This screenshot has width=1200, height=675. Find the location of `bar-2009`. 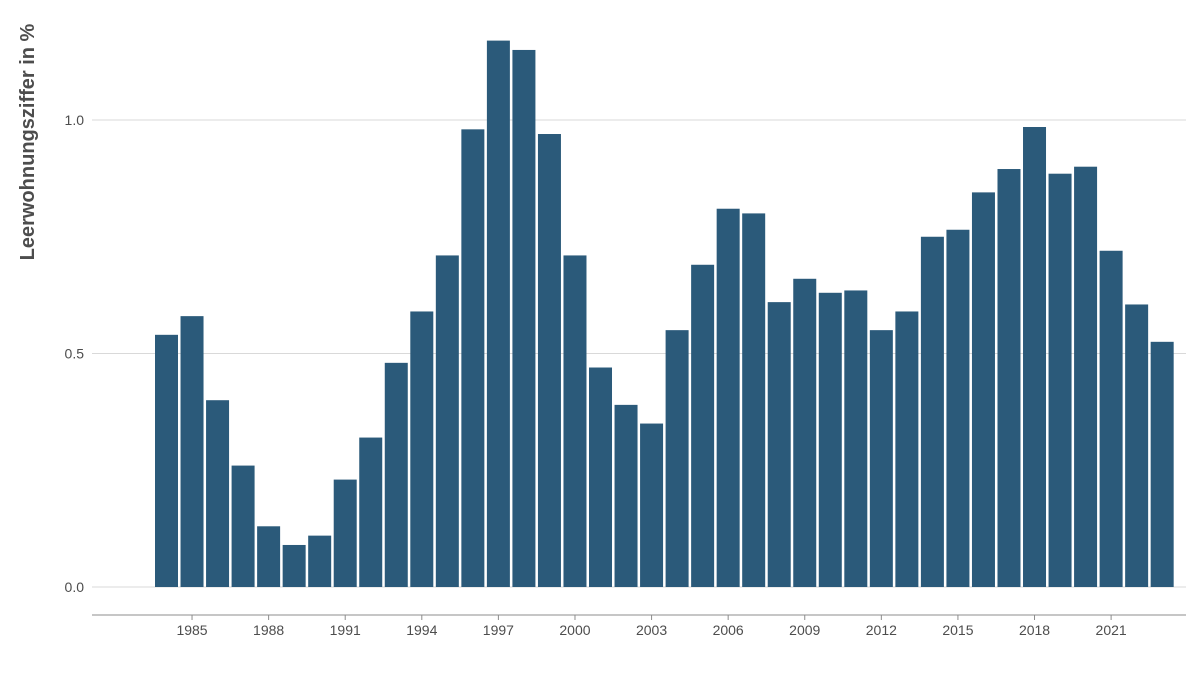

bar-2009 is located at coordinates (805, 432).